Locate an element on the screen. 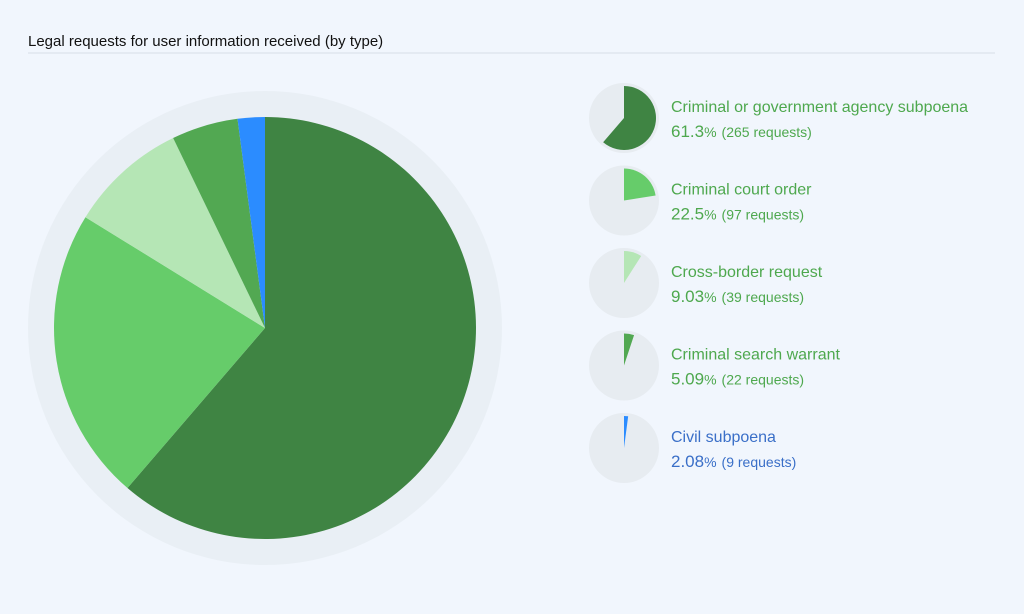 This screenshot has width=1024, height=614. legend-name: Criminal court order is located at coordinates (741, 190).